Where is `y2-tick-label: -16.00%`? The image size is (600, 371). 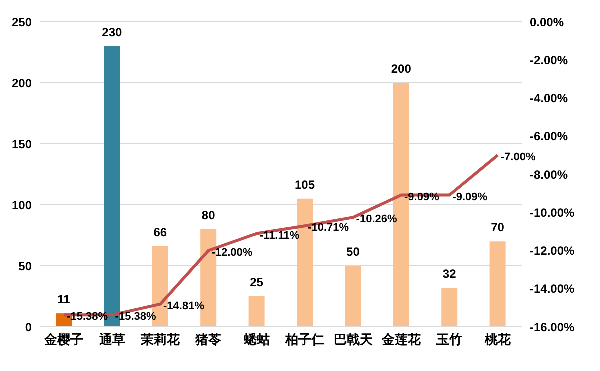
y2-tick-label: -16.00% is located at coordinates (553, 327).